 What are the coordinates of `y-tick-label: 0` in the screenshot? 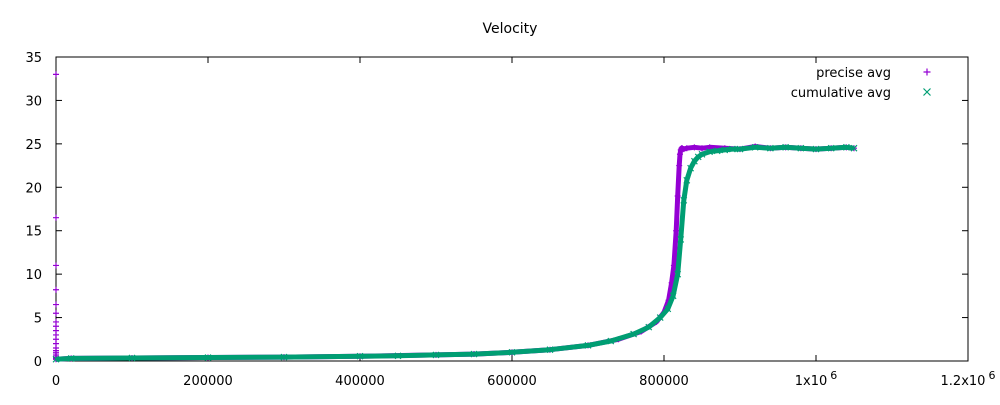 It's located at (38, 362).